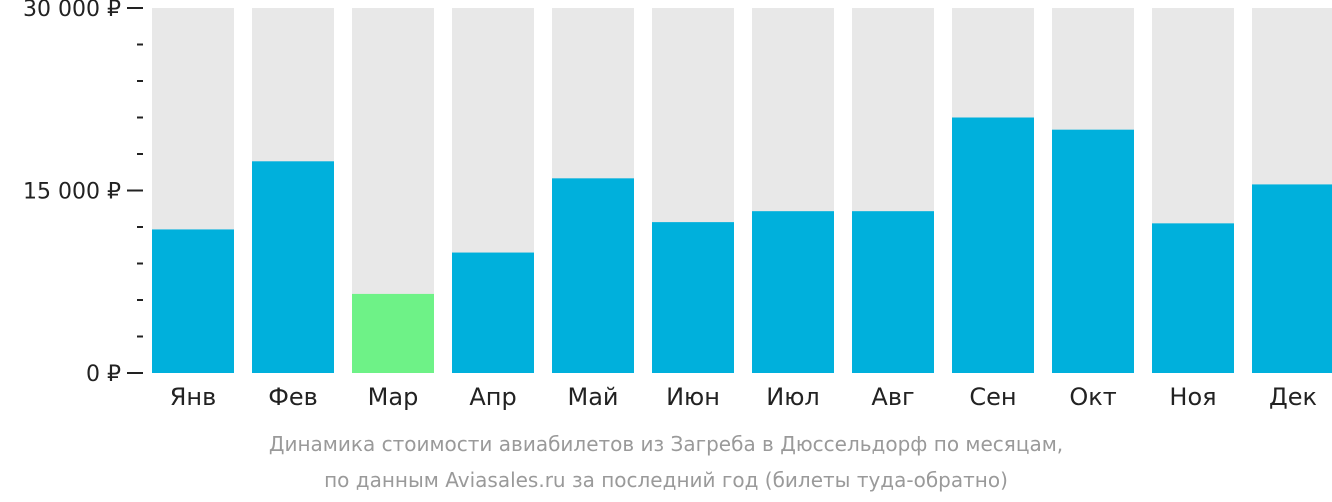  Describe the element at coordinates (72, 192) in the screenshot. I see `y-tick-label: 15 000 ₽` at that location.